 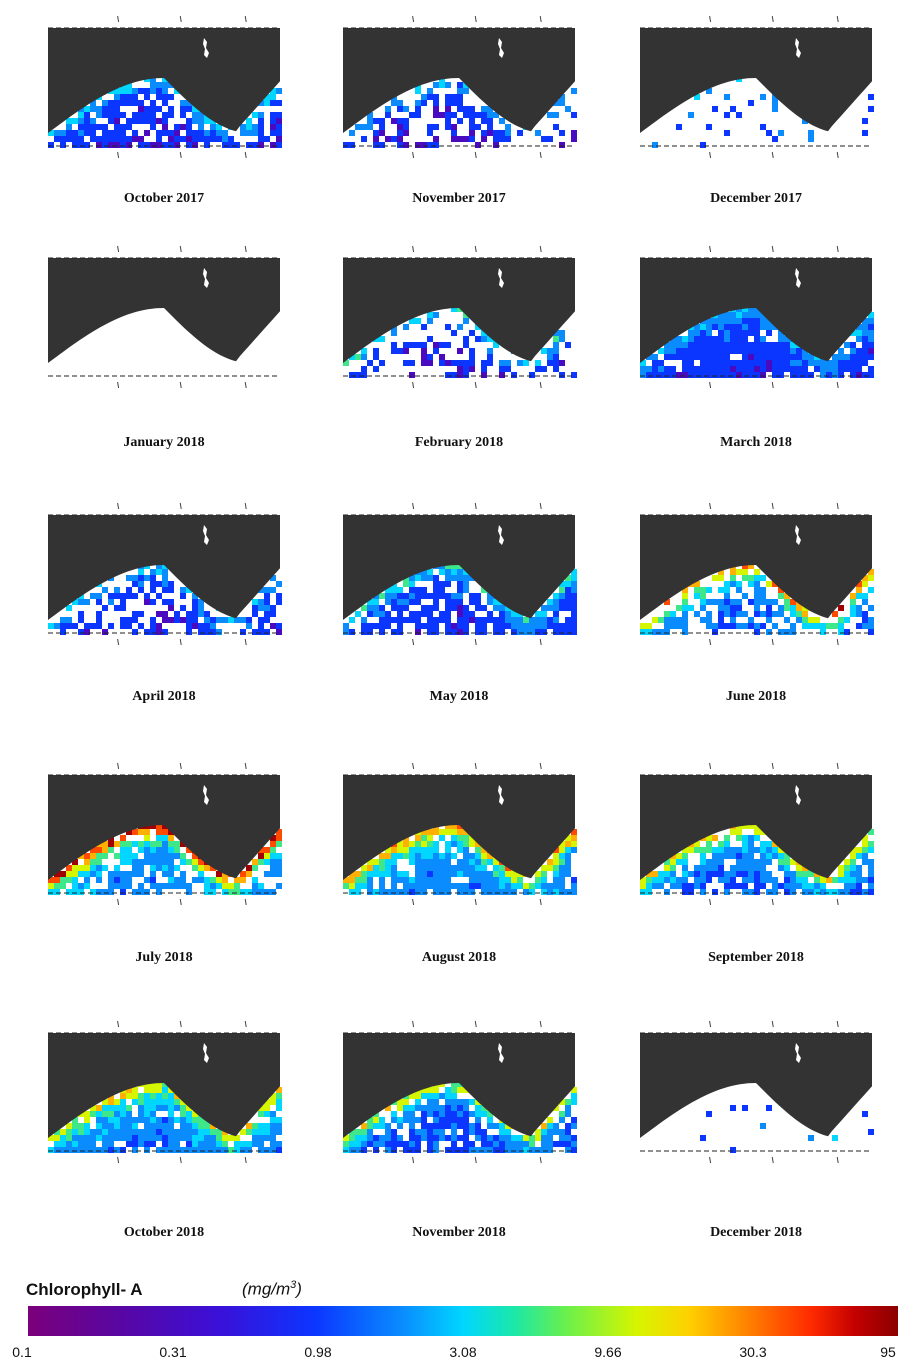 I want to click on colorbar-tick-label: 95, so click(x=888, y=1352).